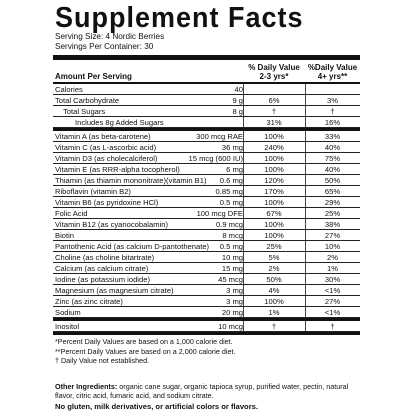 This screenshot has height=416, width=416. I want to click on nutrient-amount: 40, so click(238, 89).